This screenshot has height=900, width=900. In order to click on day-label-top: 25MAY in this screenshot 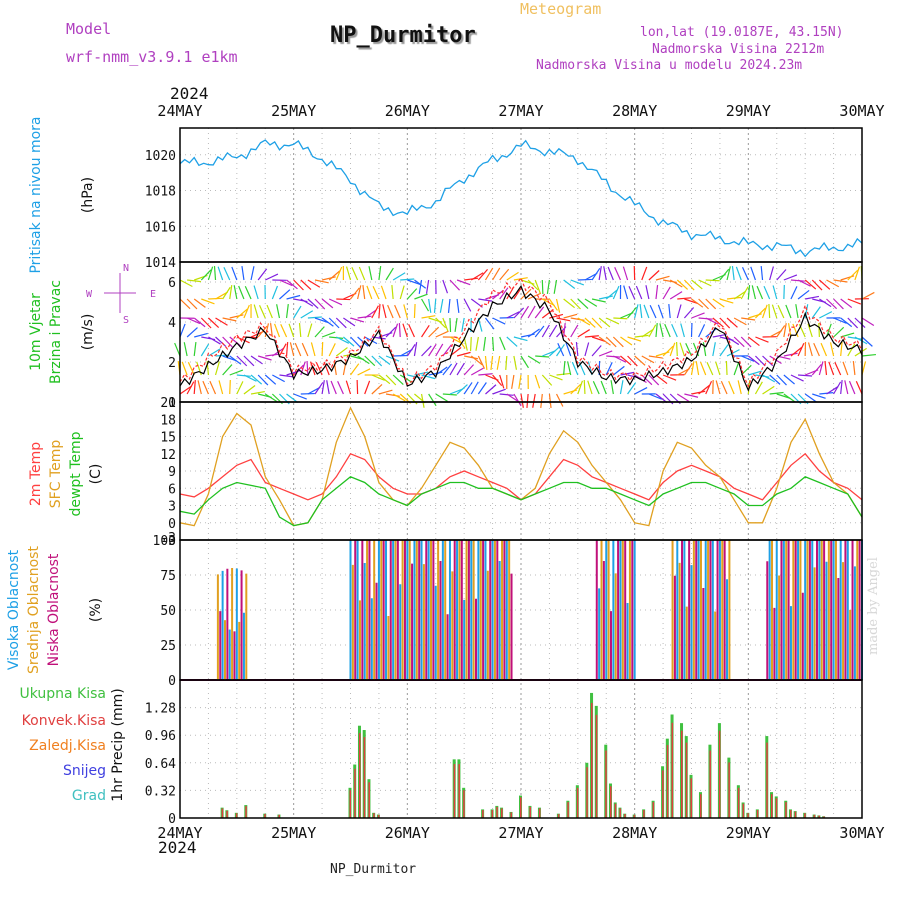, I will do `click(293, 111)`.